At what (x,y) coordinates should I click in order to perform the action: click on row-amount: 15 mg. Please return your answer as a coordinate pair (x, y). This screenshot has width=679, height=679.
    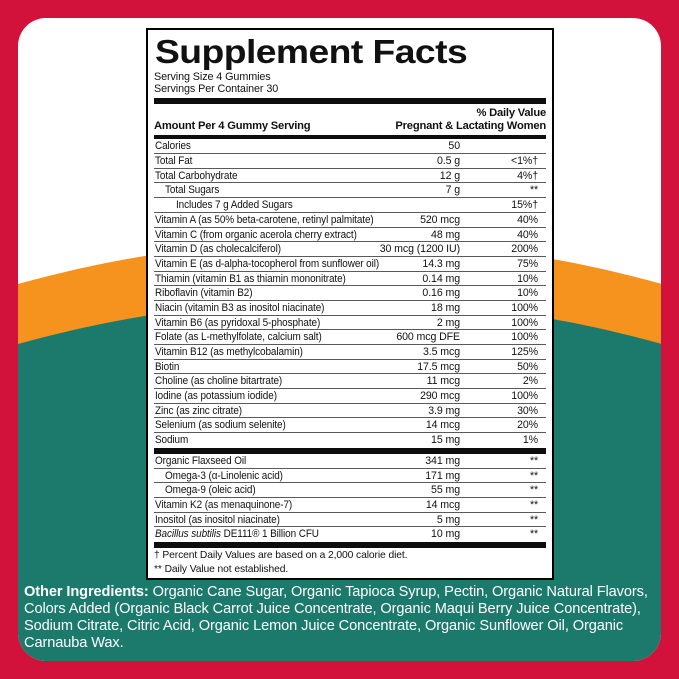
    Looking at the image, I should click on (445, 440).